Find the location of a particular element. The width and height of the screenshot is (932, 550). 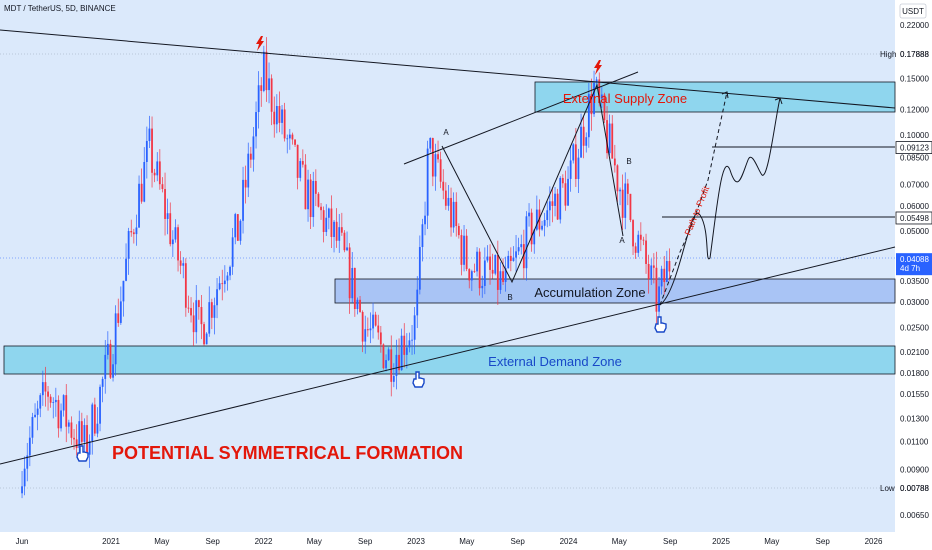

time-axis is located at coordinates (447, 541).